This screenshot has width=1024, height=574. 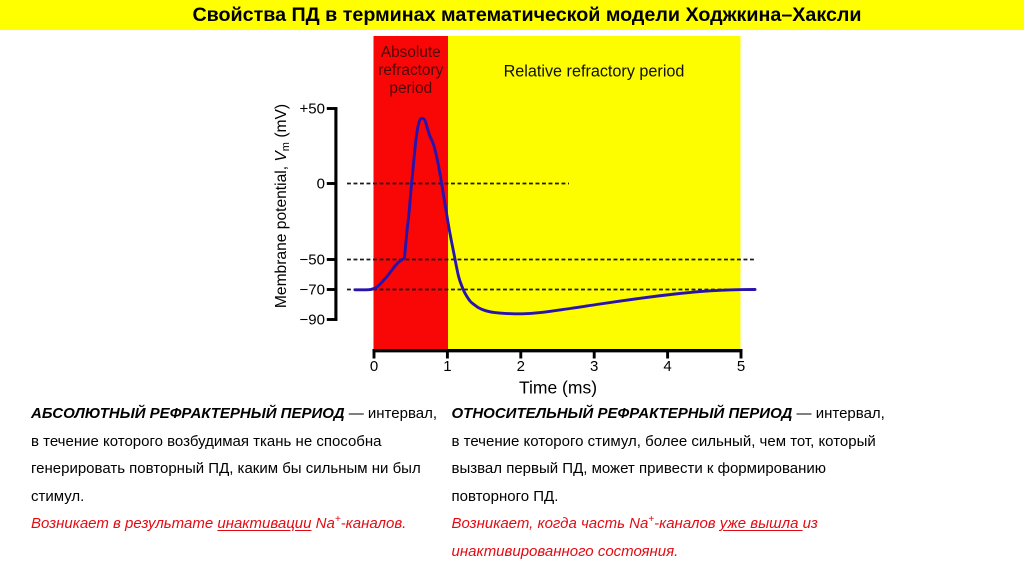 What do you see at coordinates (410, 70) in the screenshot?
I see `svg-text: refractory` at bounding box center [410, 70].